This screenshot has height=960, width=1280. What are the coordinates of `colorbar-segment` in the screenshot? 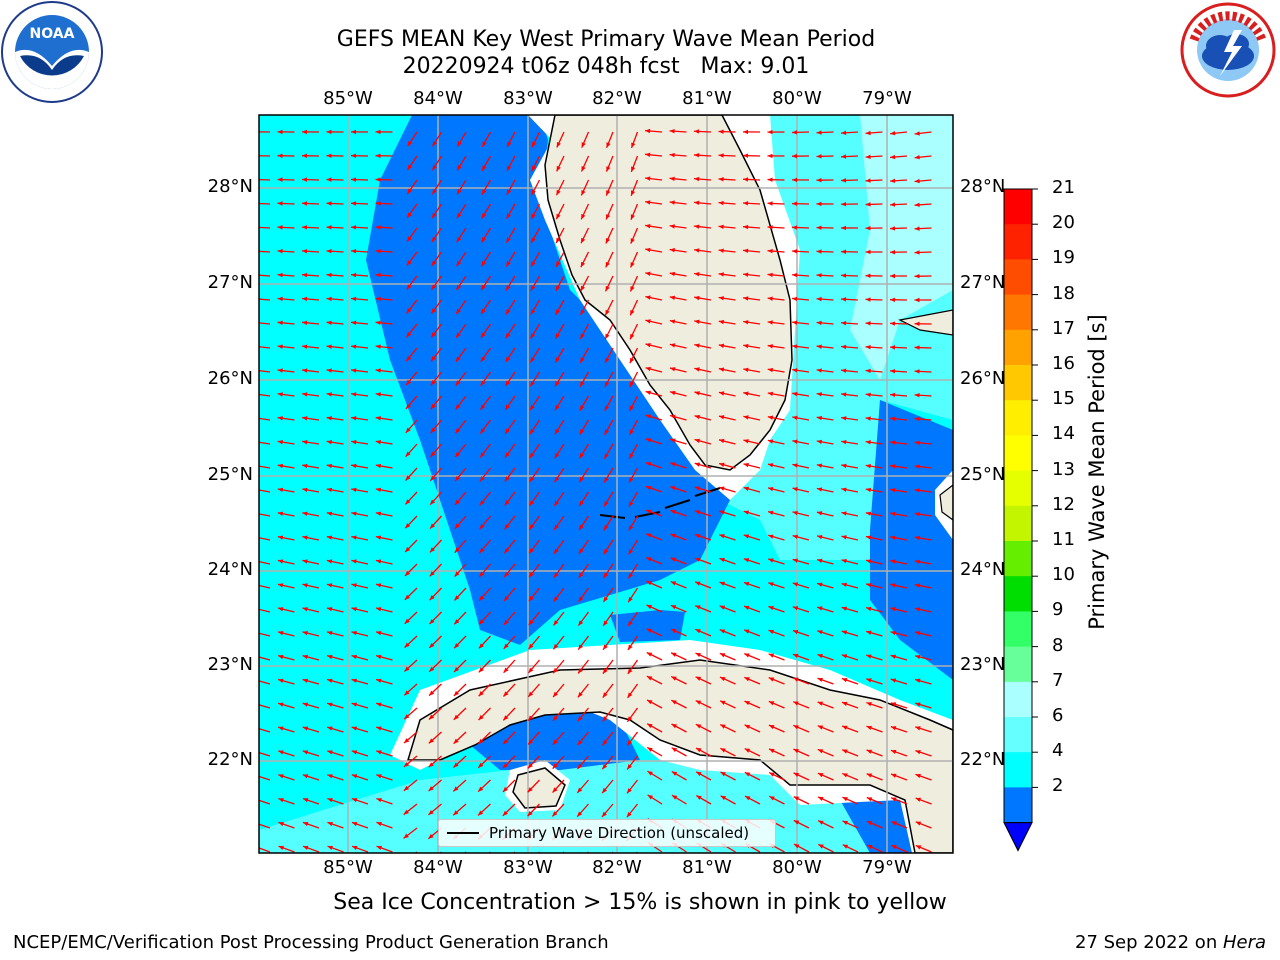 It's located at (1018, 523).